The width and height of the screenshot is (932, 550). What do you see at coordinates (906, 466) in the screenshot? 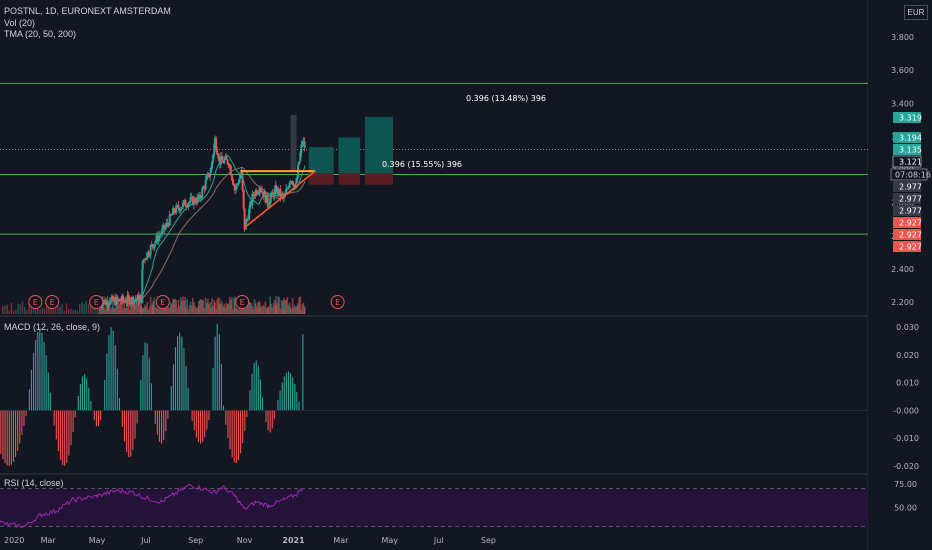
I see `macd-tick: -0.020` at bounding box center [906, 466].